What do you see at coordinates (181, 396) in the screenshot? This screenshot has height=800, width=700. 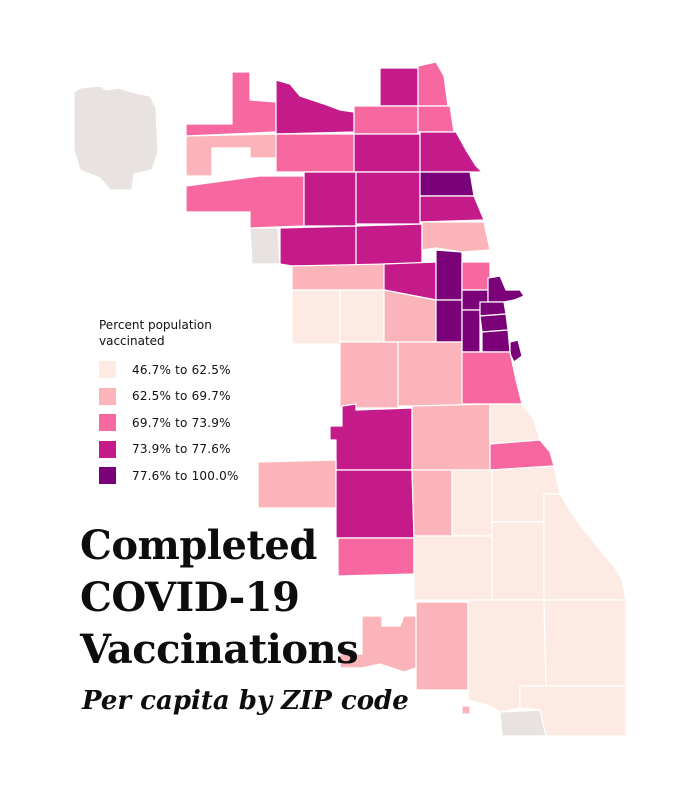 I see `legend-label: 62.5% to 69.7%` at bounding box center [181, 396].